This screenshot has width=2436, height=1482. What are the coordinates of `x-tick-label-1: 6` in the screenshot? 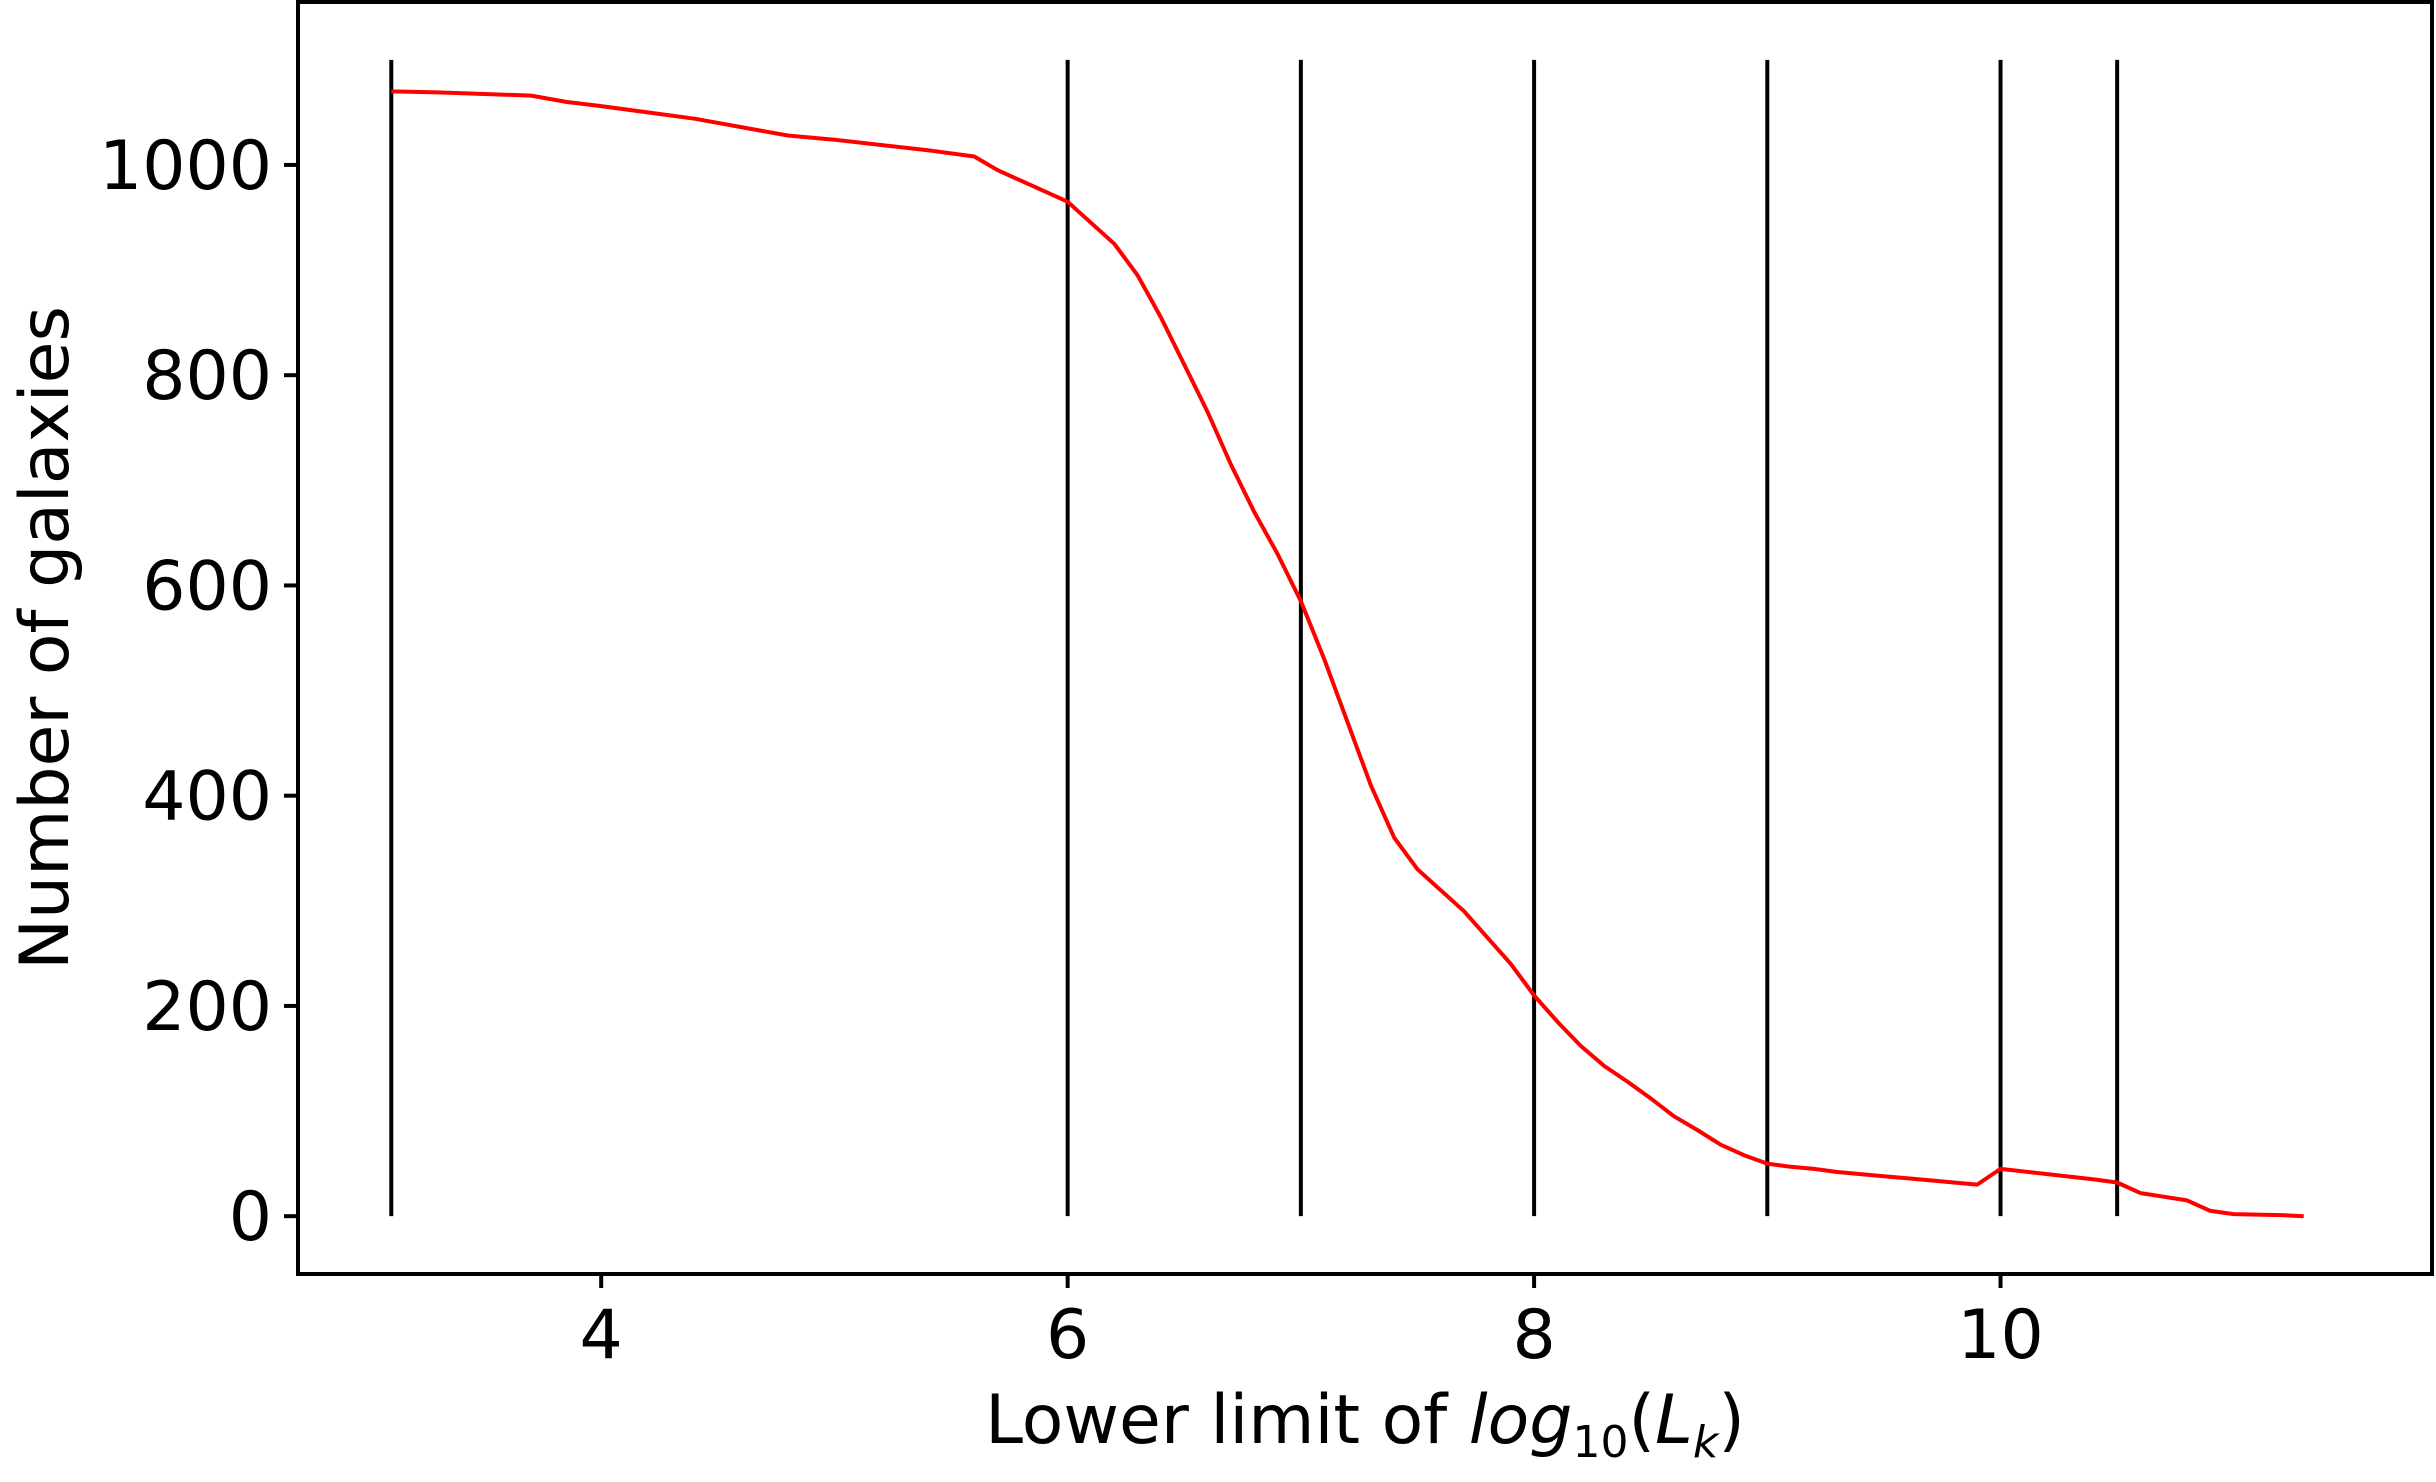 It's located at (1067, 1335).